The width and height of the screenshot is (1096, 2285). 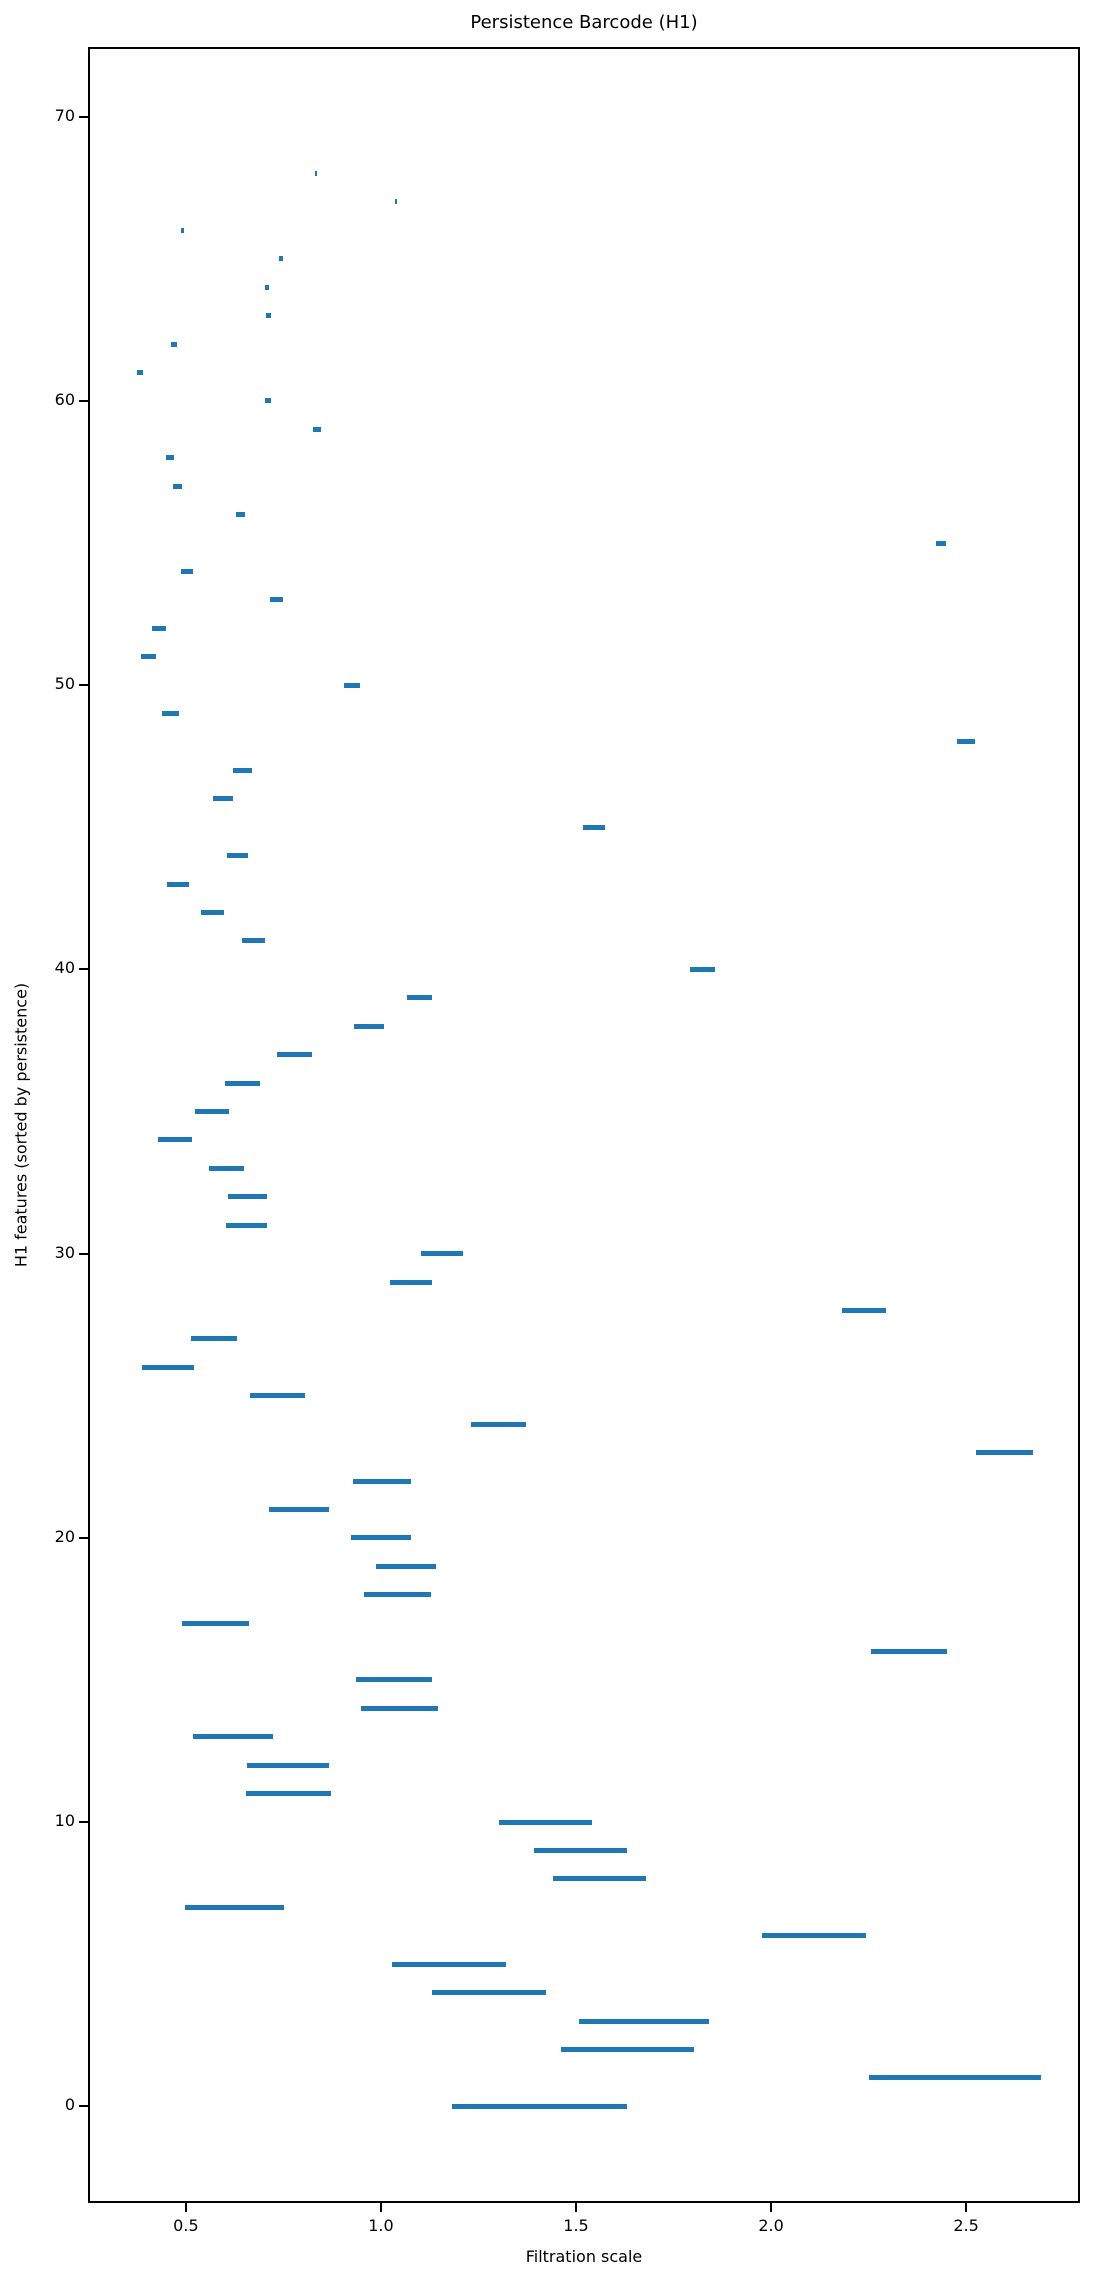 I want to click on y-tick-label: 50, so click(x=64, y=684).